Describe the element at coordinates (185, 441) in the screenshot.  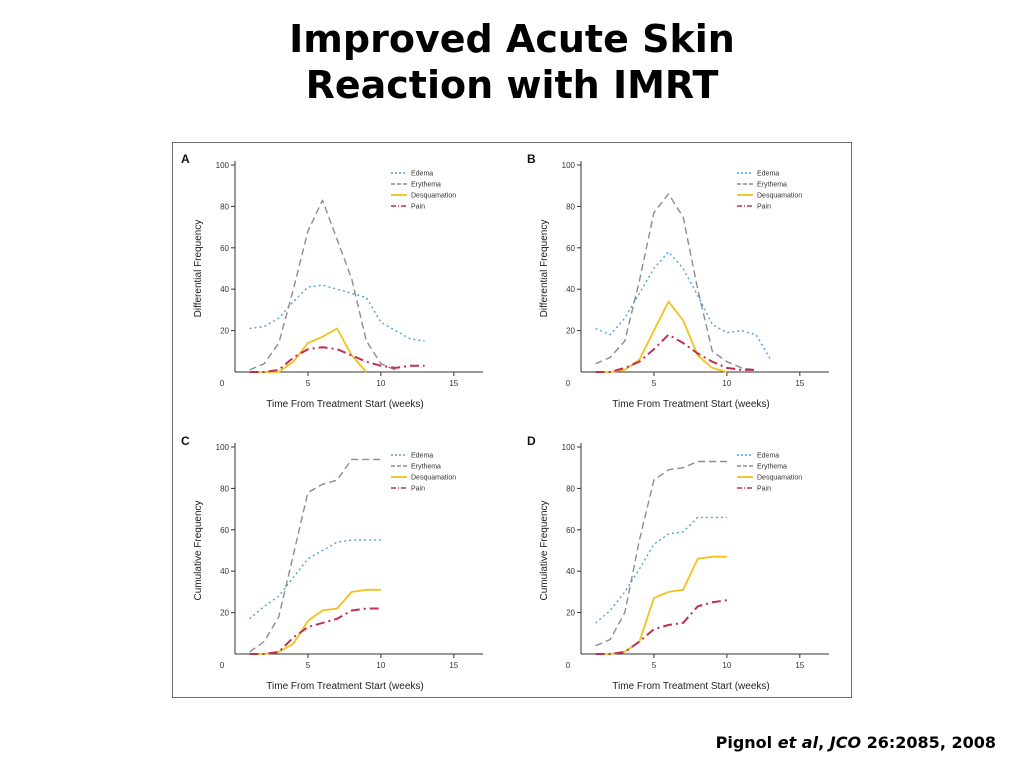
I see `panel-letter: C` at that location.